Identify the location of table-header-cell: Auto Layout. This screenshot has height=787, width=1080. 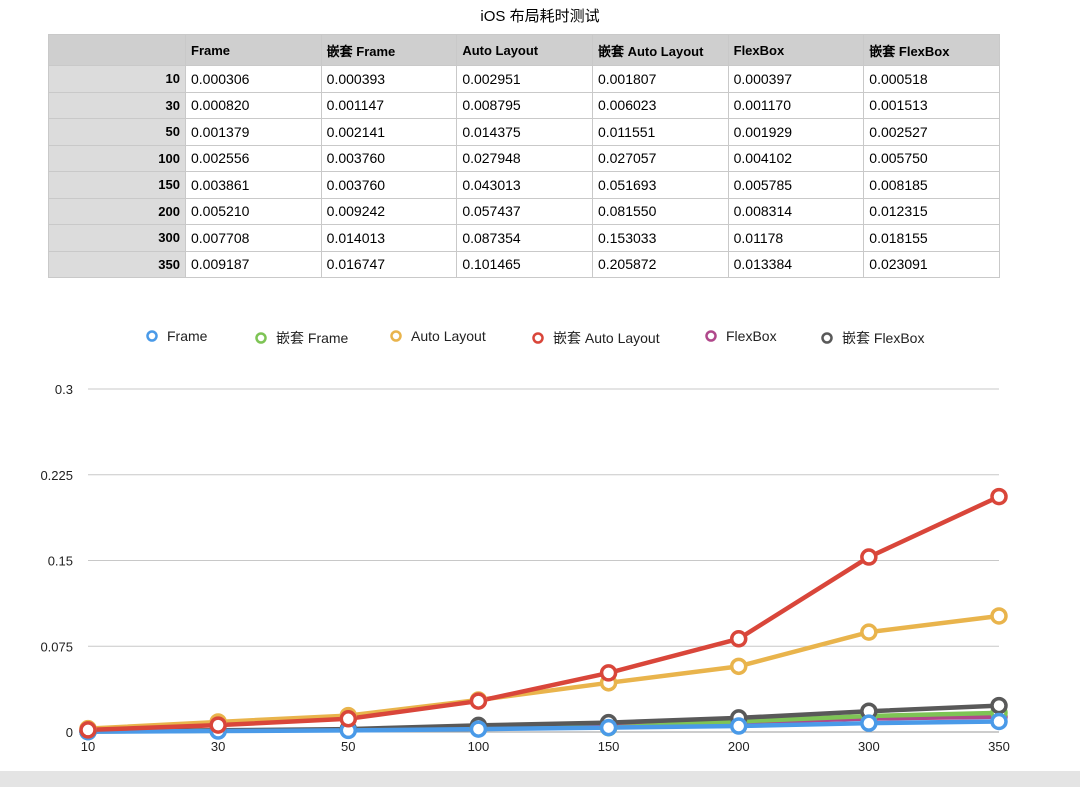
(524, 50).